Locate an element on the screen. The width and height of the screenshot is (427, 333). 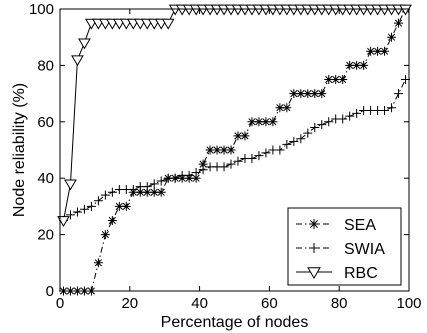
x-tick-label: 60 is located at coordinates (269, 303).